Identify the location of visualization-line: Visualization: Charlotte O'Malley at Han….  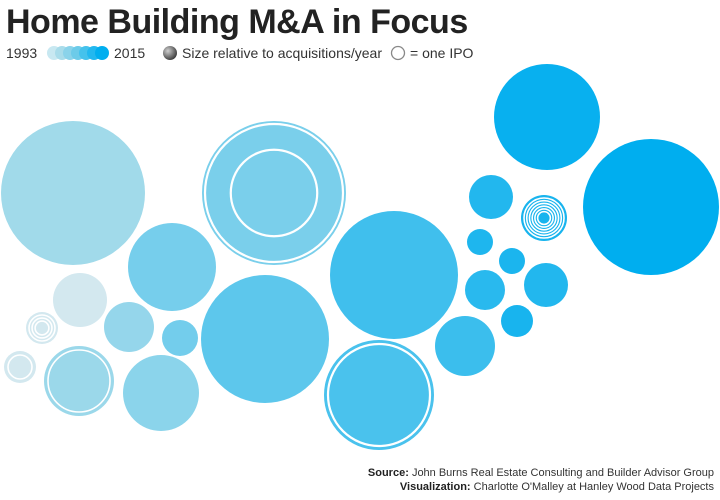
(541, 487).